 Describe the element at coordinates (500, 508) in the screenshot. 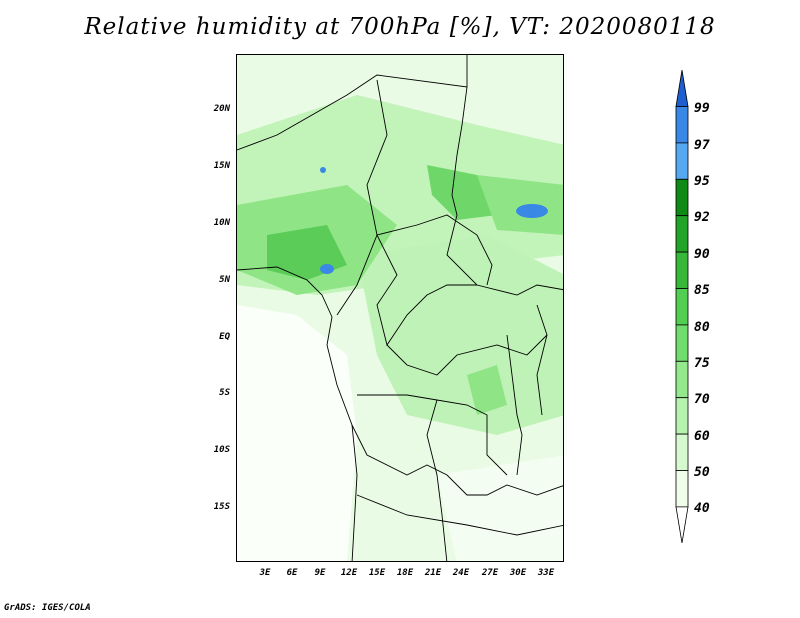

I see `dry-area-southeast` at that location.